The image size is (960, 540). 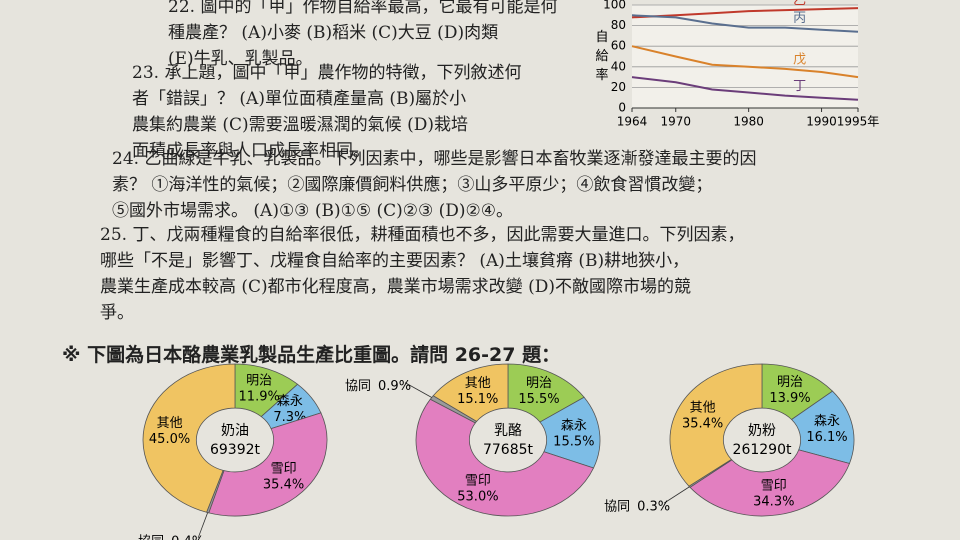 What do you see at coordinates (622, 108) in the screenshot?
I see `y-tick-label: 0` at bounding box center [622, 108].